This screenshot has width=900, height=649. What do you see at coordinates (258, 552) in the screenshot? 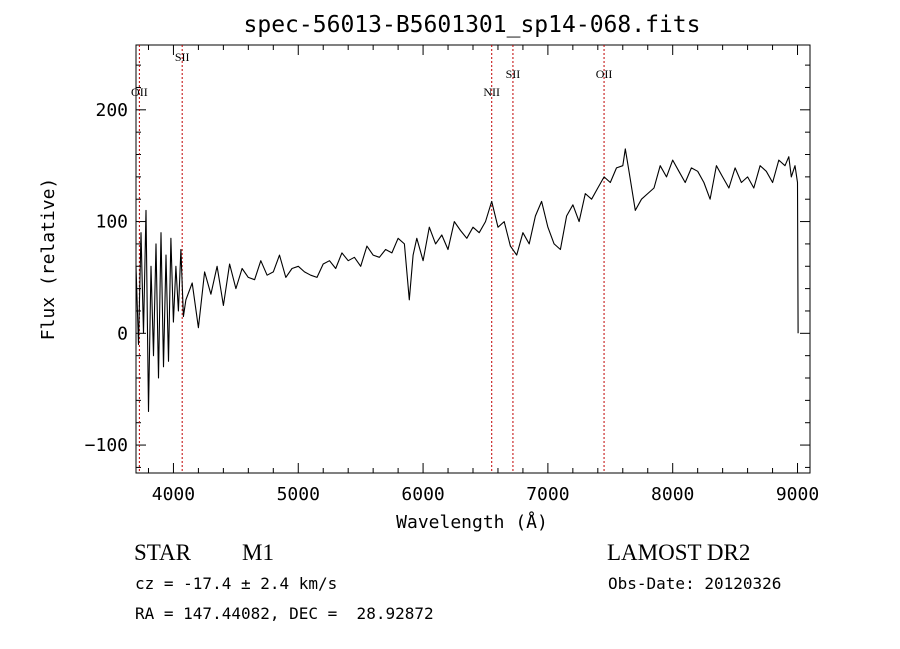
I see `object-subclass: M1` at bounding box center [258, 552].